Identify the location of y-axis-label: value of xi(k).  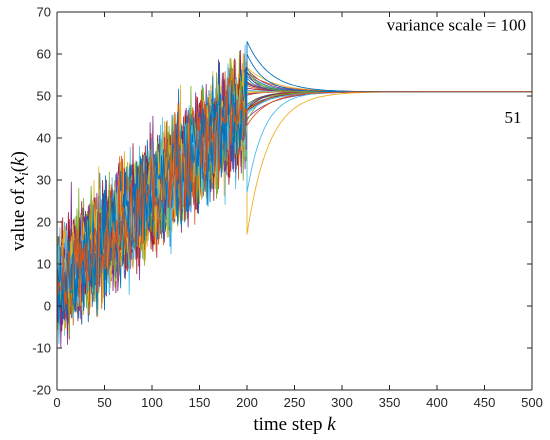
(19, 201).